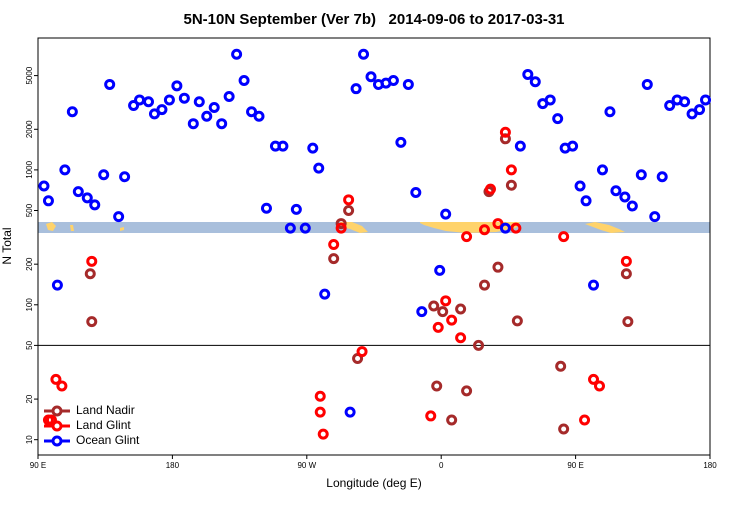 The image size is (750, 505). What do you see at coordinates (7, 245) in the screenshot?
I see `y-axis-label: N Total` at bounding box center [7, 245].